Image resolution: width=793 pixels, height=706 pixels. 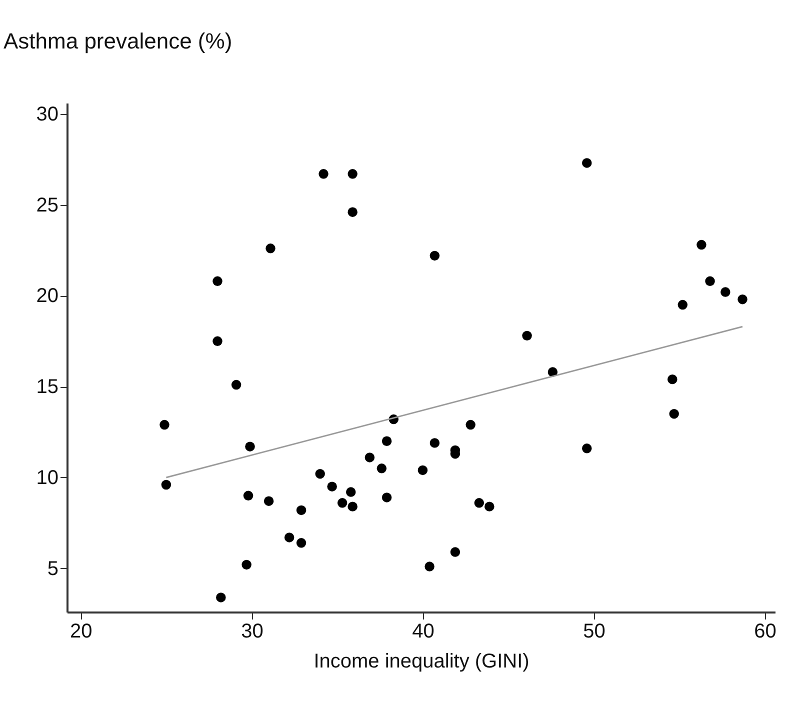 I want to click on y-tick-label: 10, so click(x=47, y=477).